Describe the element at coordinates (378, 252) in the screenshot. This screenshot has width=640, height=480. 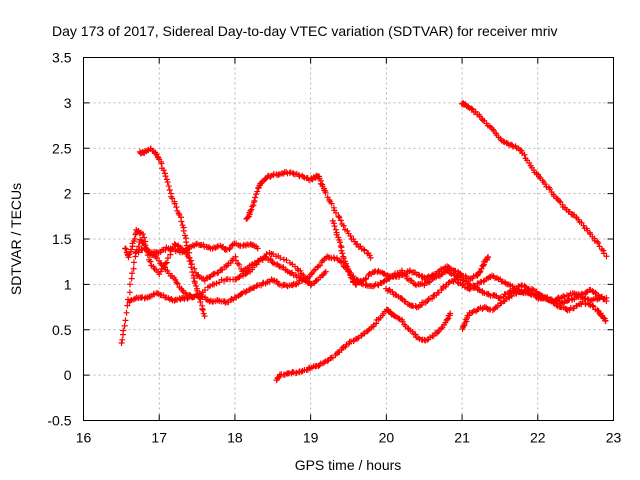
I see `series-track-g` at that location.